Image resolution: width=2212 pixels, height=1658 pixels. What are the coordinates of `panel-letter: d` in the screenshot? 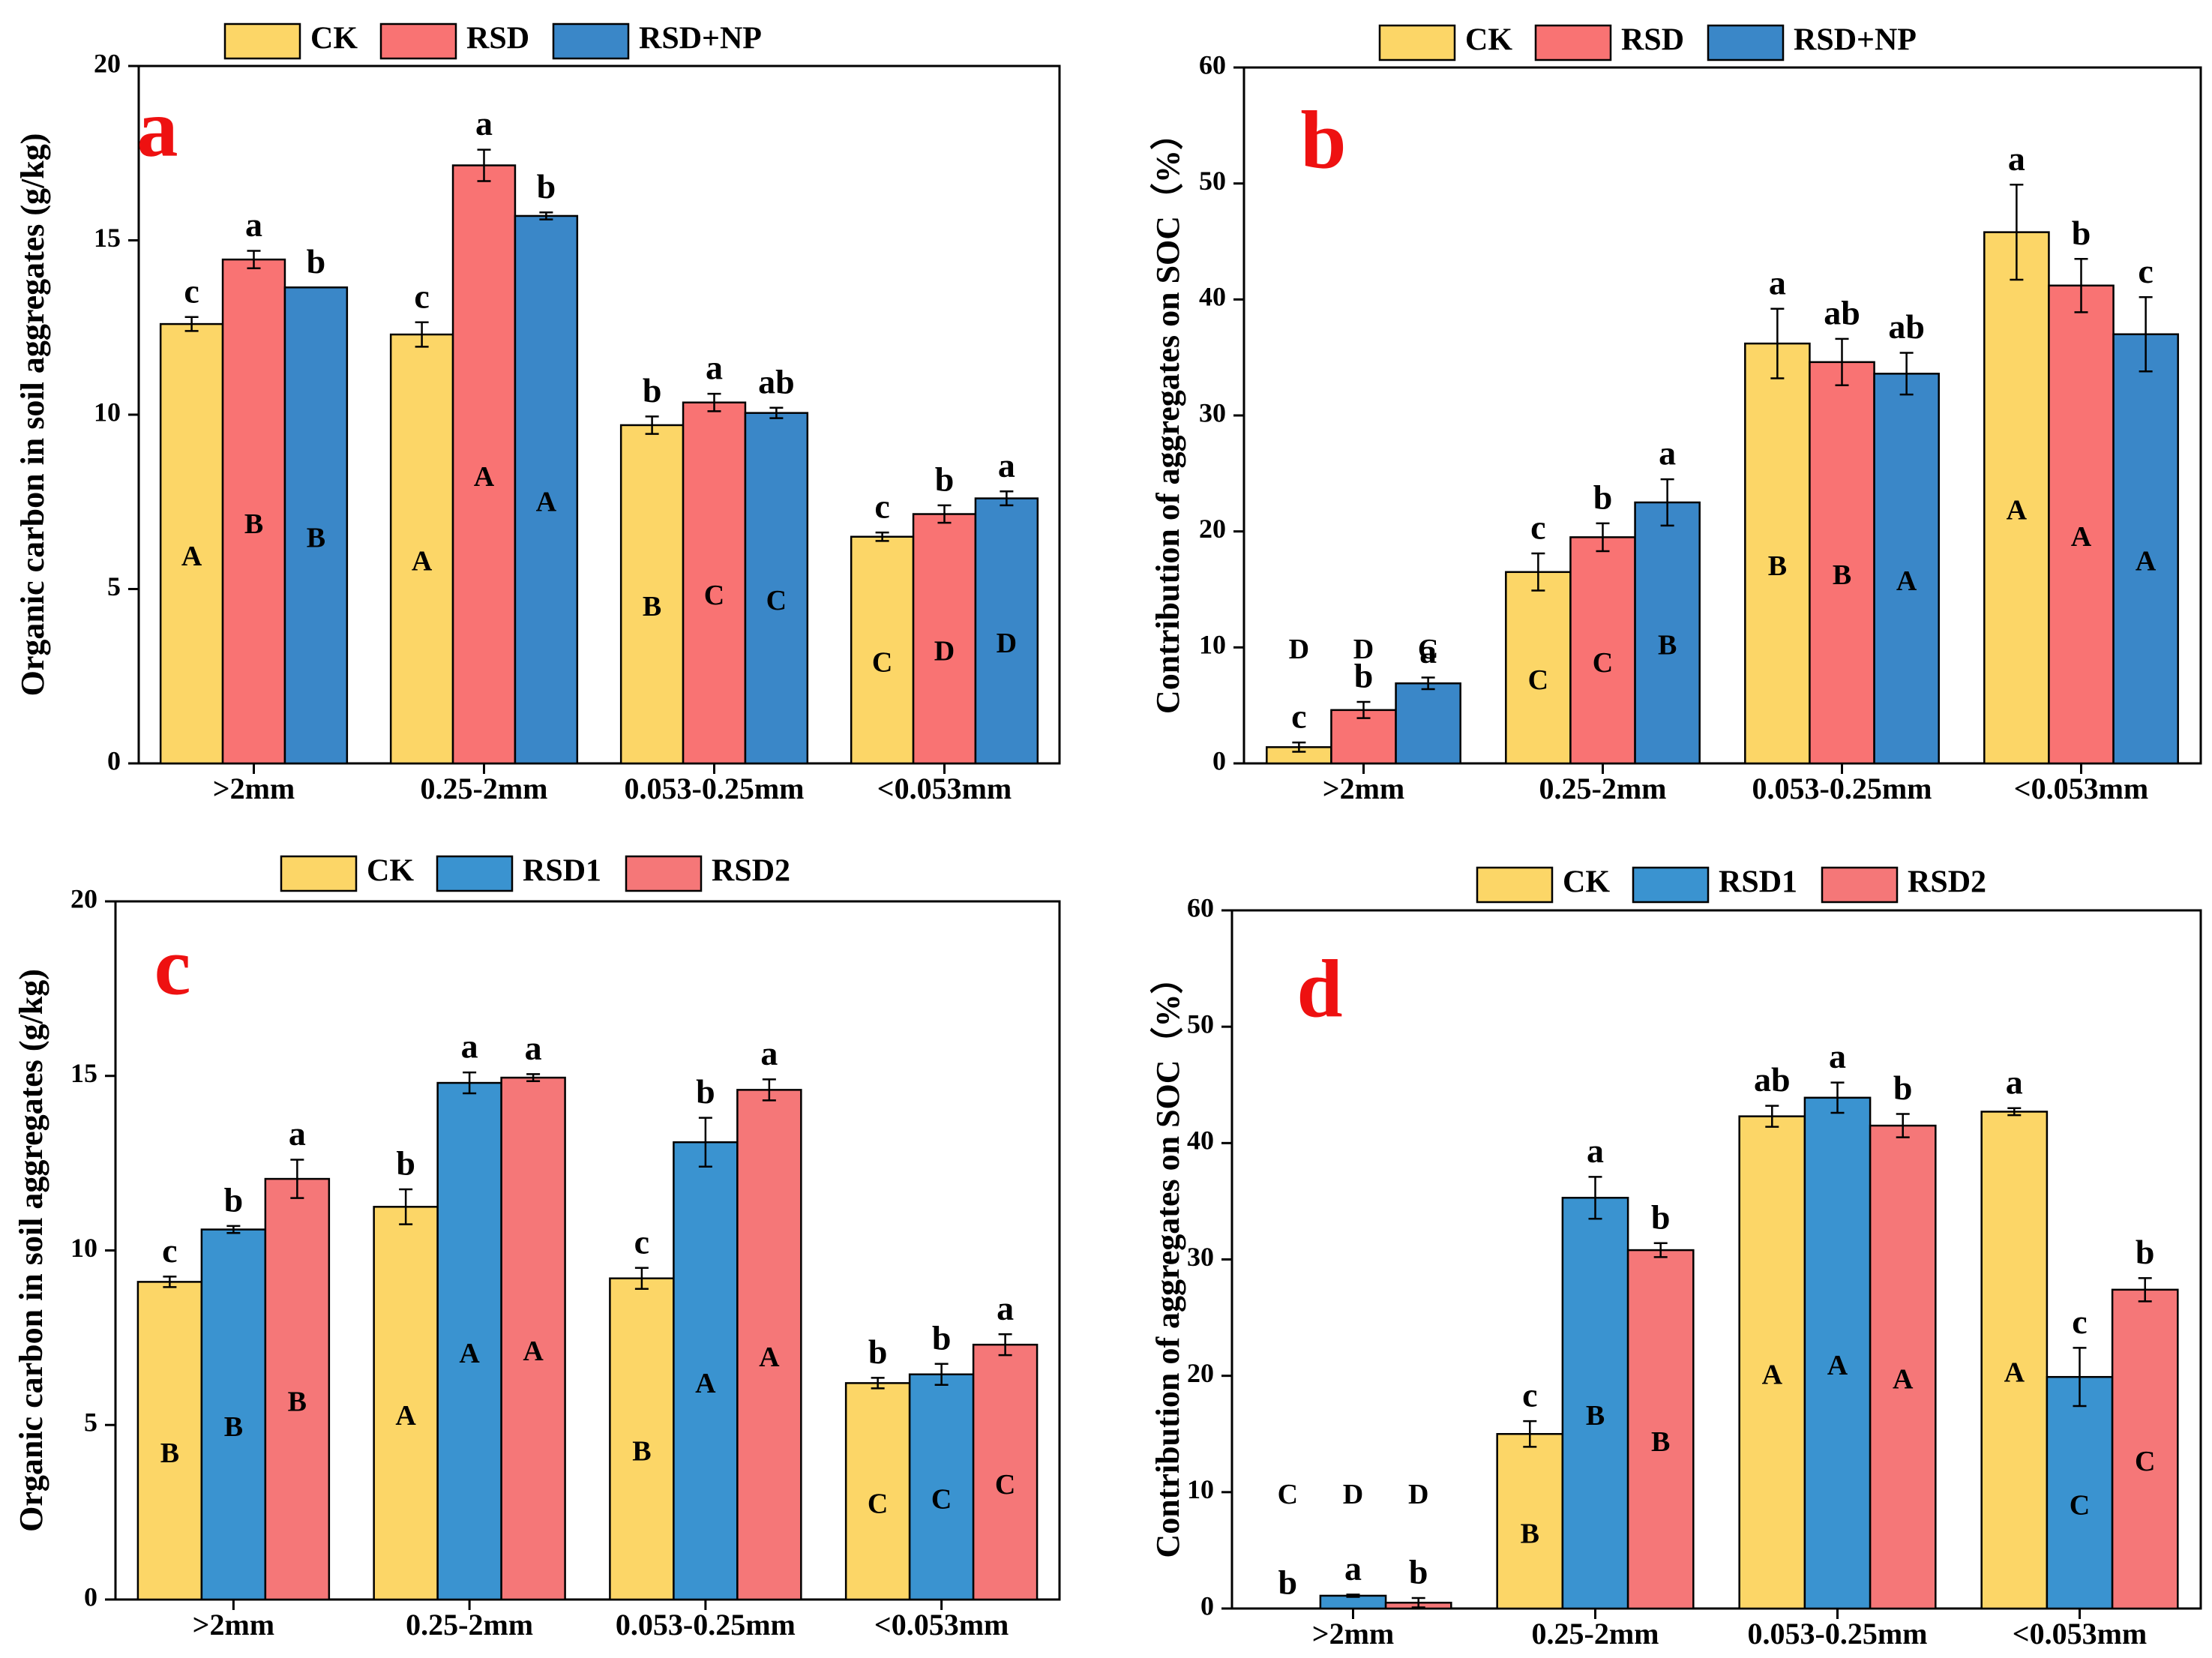 It's located at (1319, 988).